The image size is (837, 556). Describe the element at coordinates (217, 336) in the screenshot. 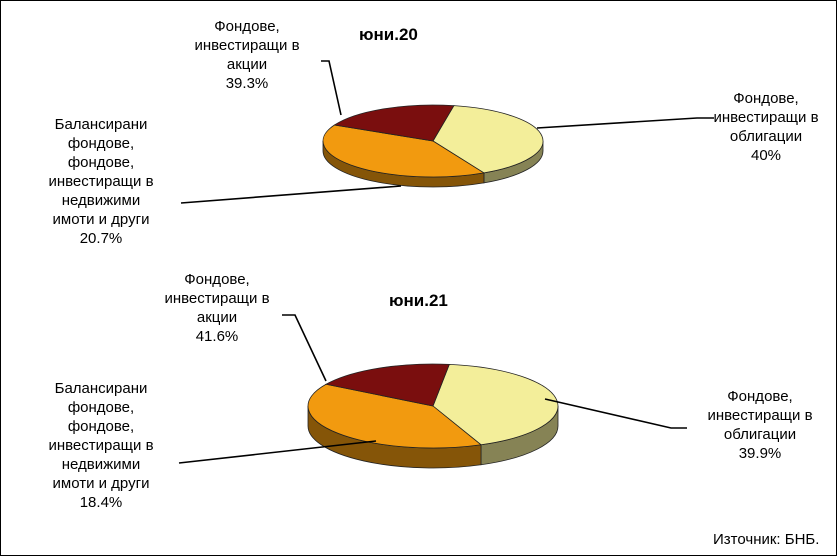

I see `chart-2-value-equity: 41.6%` at that location.